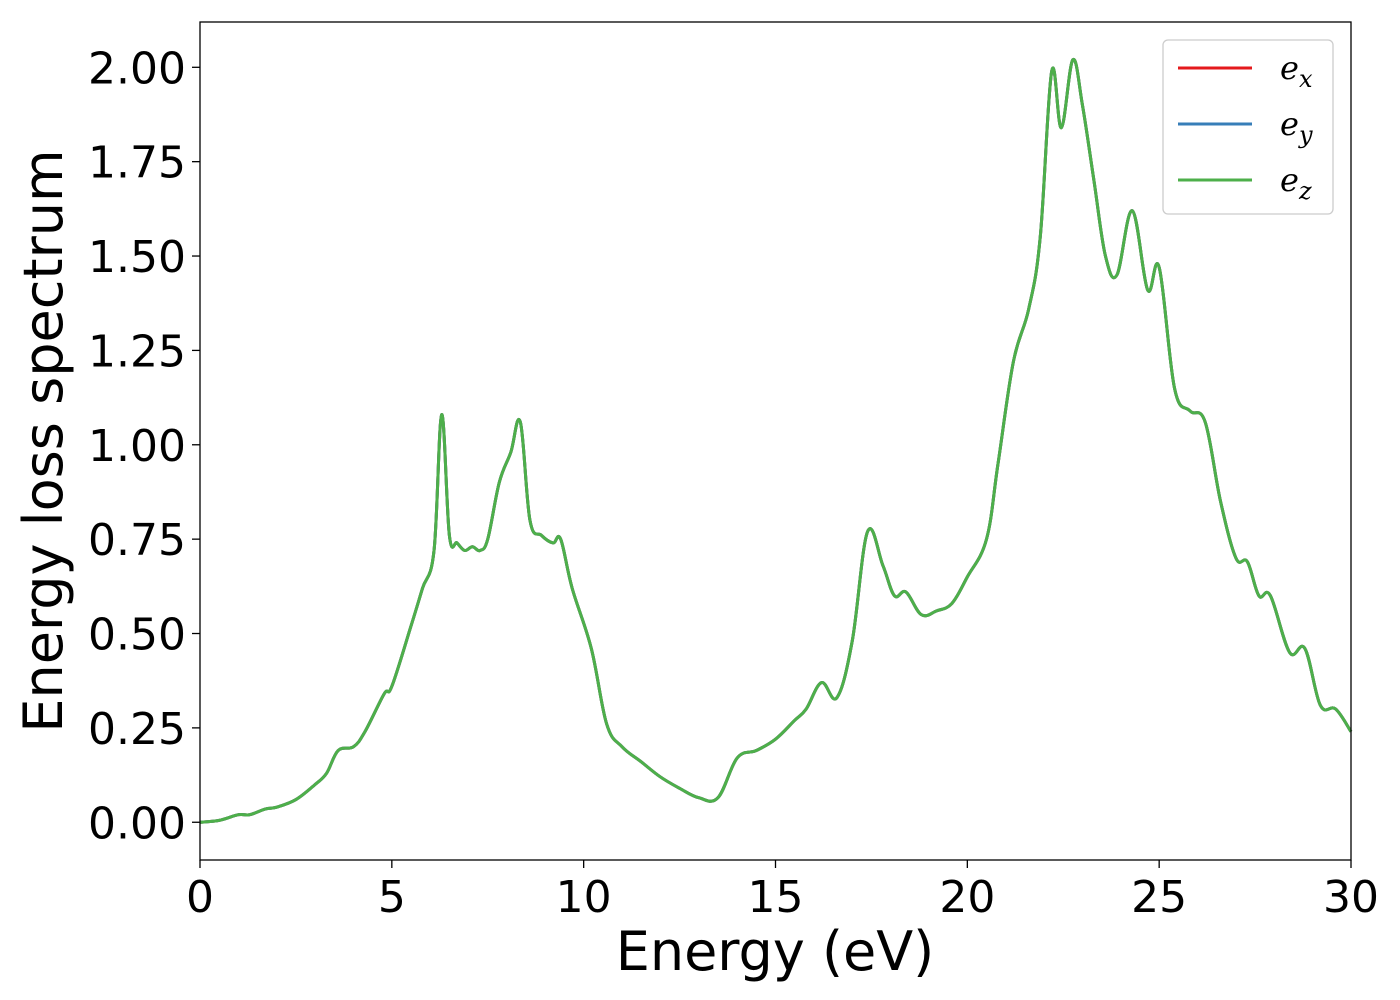 The height and width of the screenshot is (1000, 1400). What do you see at coordinates (1296, 127) in the screenshot?
I see `legend-label-ey: ey` at bounding box center [1296, 127].